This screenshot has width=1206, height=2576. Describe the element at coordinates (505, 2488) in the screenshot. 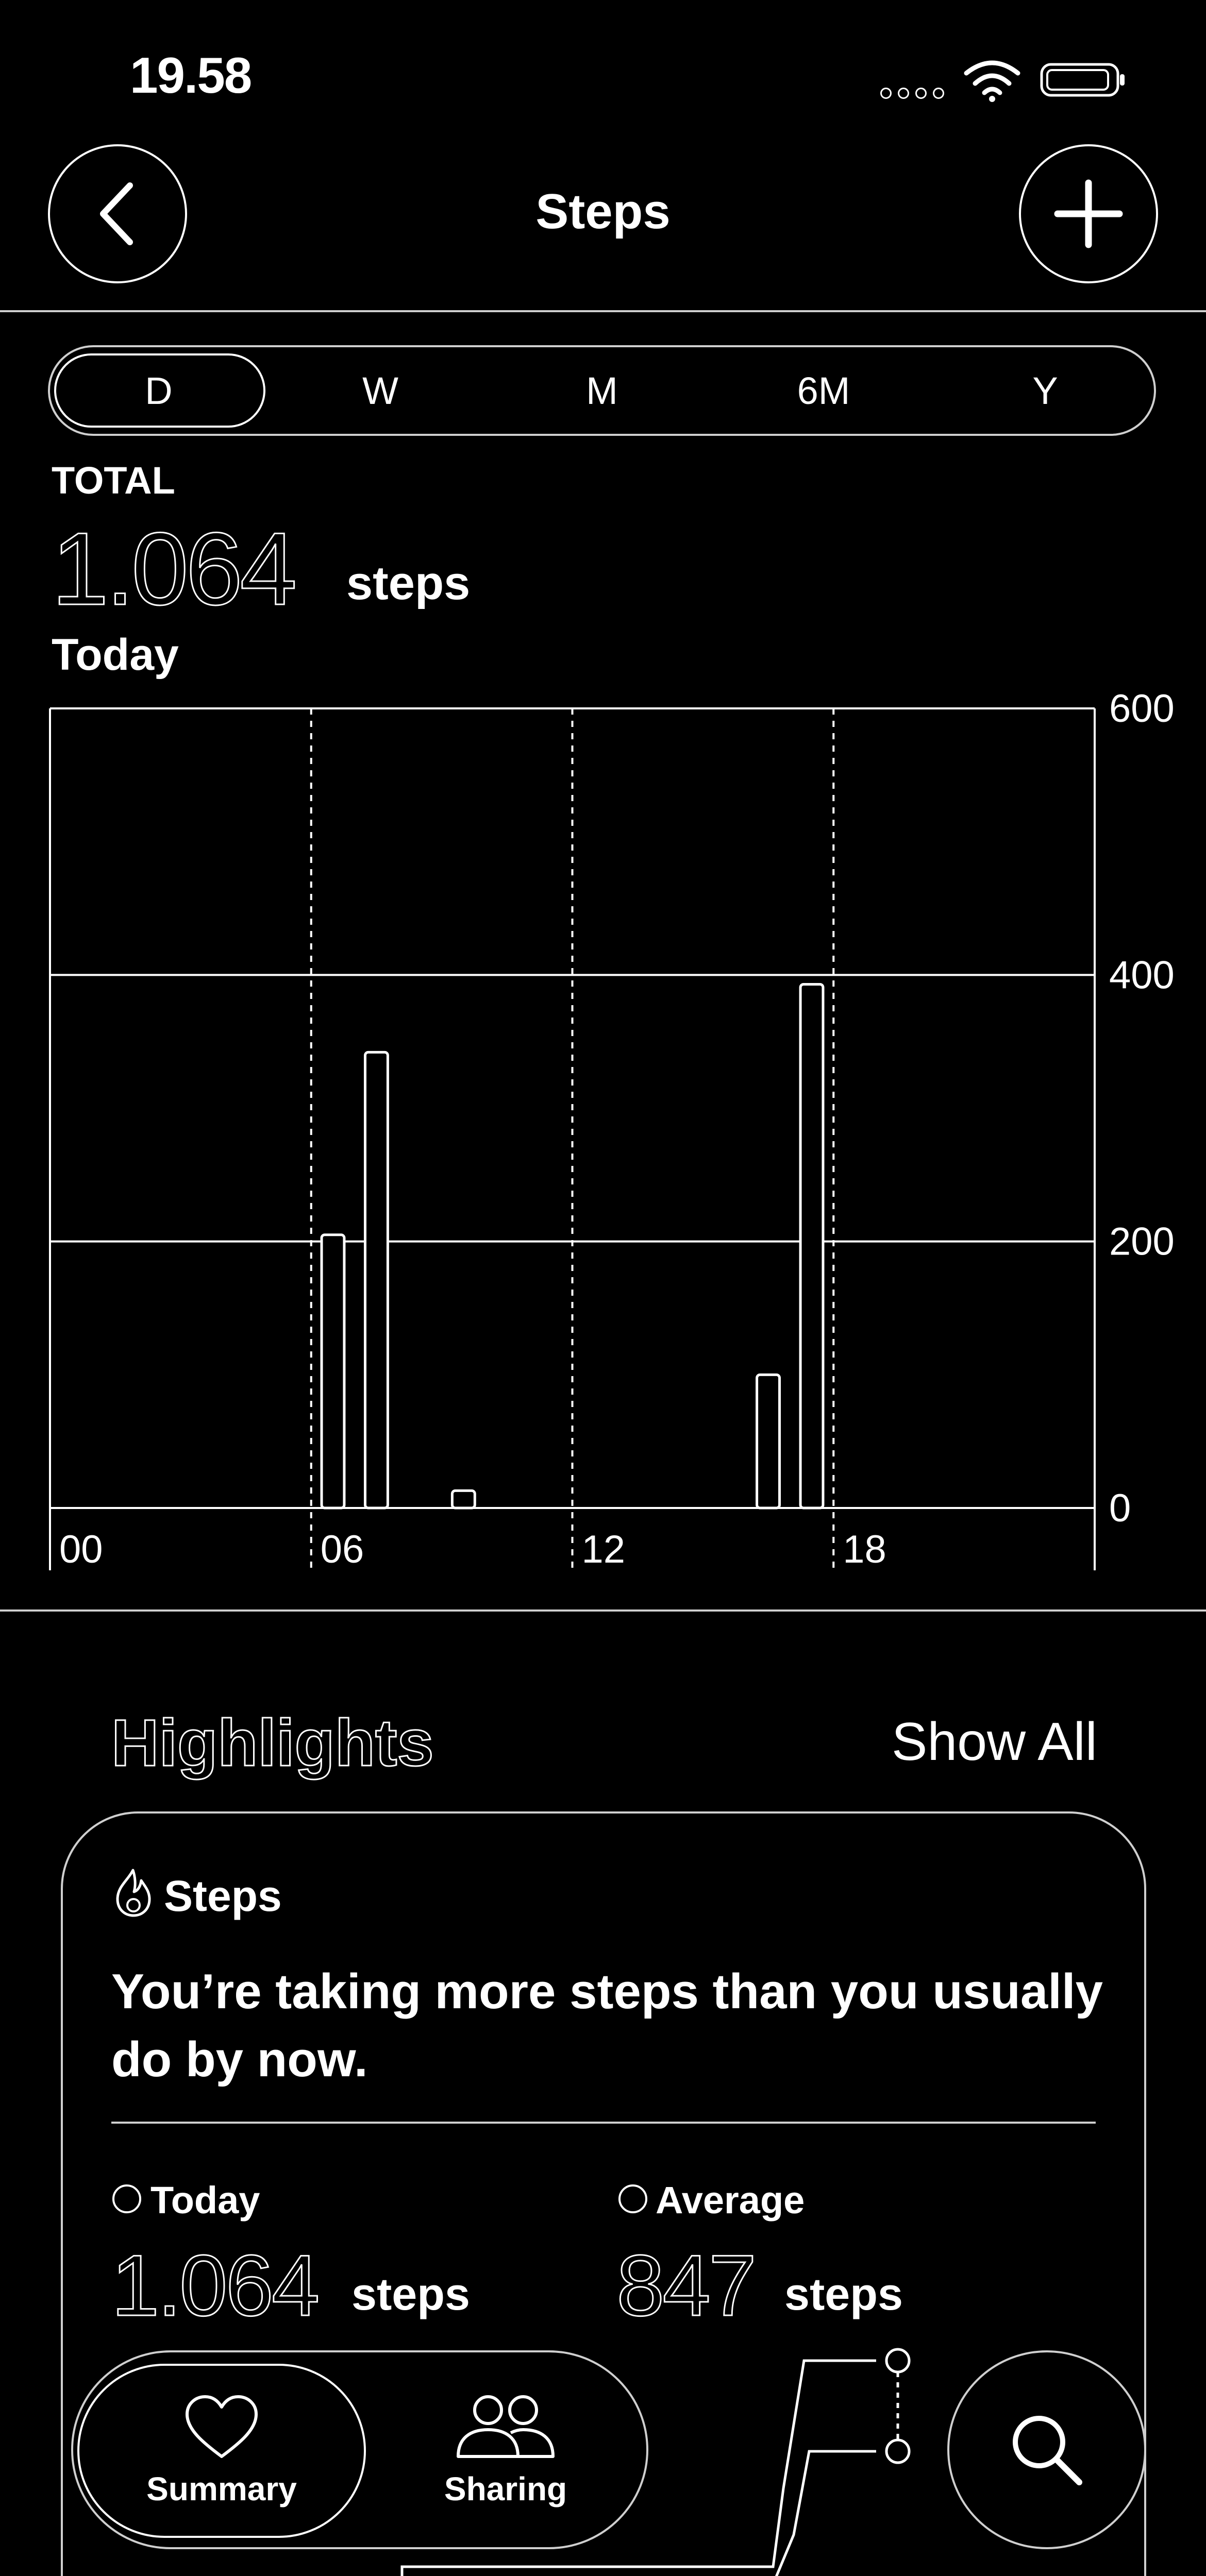

I see `tab-sharing-label: Sharing` at that location.